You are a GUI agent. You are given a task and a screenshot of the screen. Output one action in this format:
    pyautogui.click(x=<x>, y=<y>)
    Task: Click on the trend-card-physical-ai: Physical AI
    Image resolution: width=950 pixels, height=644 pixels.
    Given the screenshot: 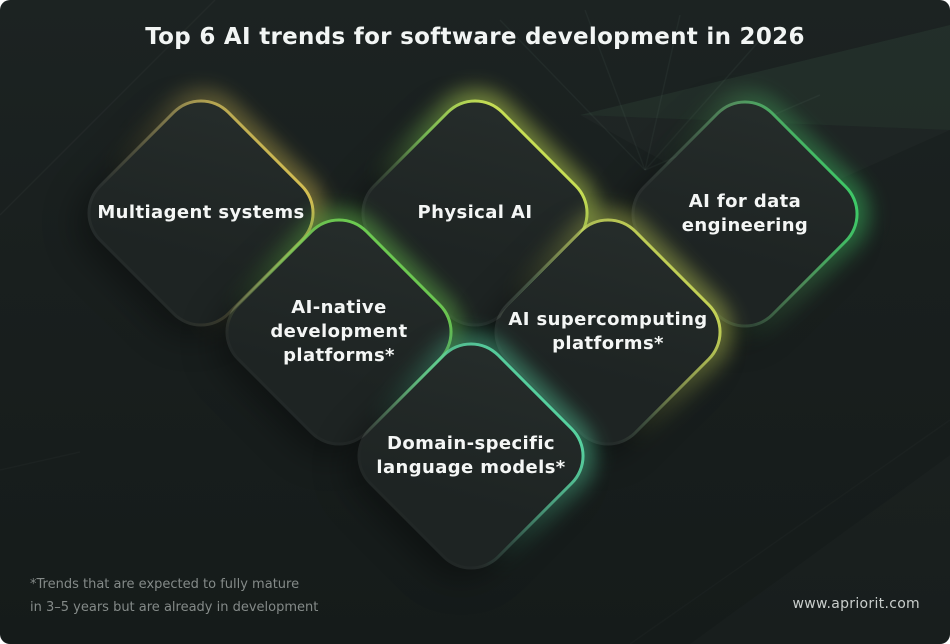 What is the action you would take?
    pyautogui.click(x=475, y=213)
    